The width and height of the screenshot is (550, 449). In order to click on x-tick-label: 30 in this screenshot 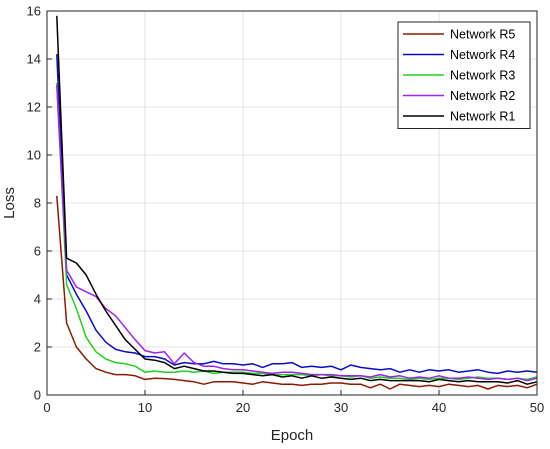, I will do `click(341, 407)`.